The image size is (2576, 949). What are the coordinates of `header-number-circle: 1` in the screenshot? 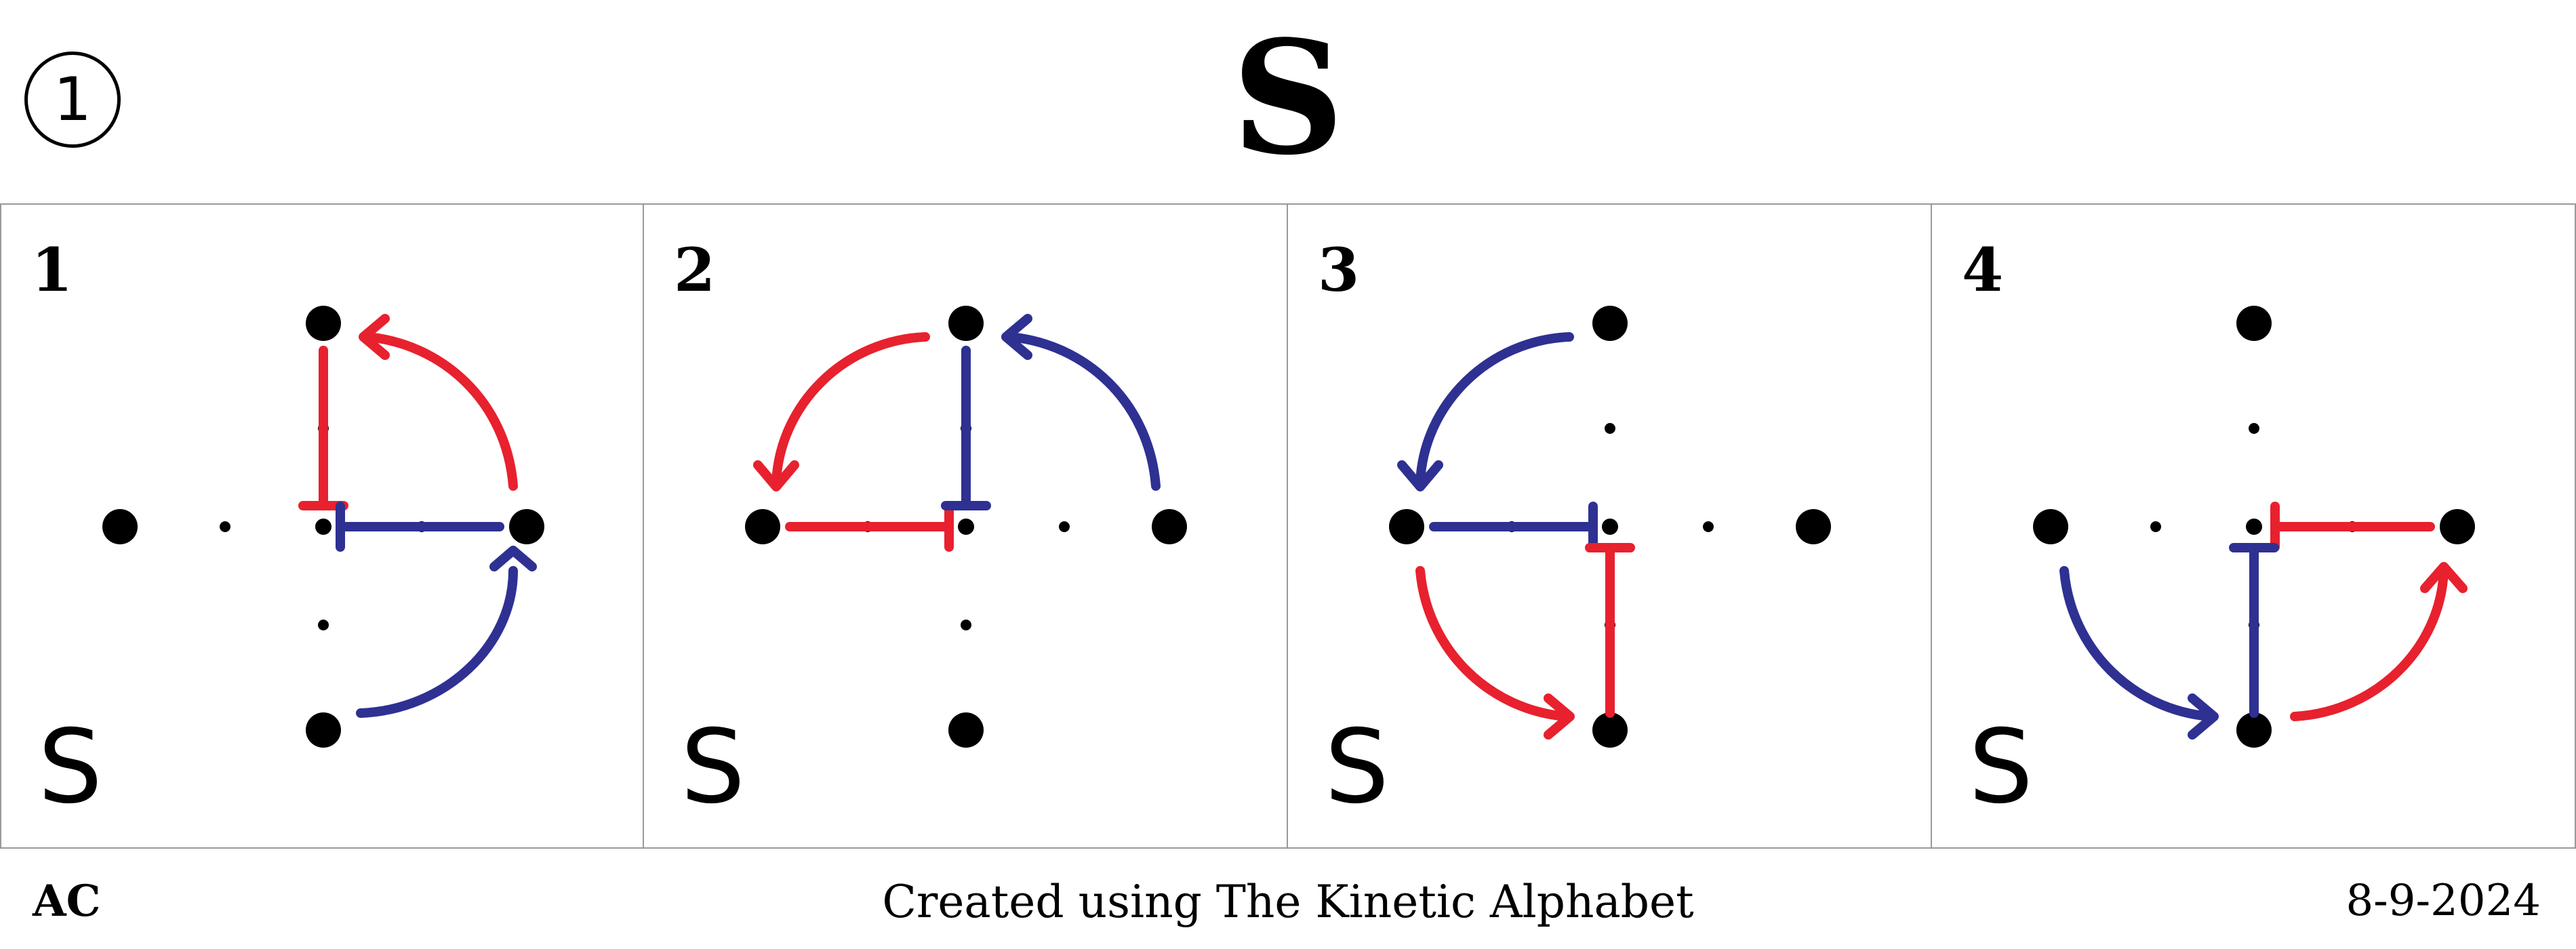 It's located at (72, 100).